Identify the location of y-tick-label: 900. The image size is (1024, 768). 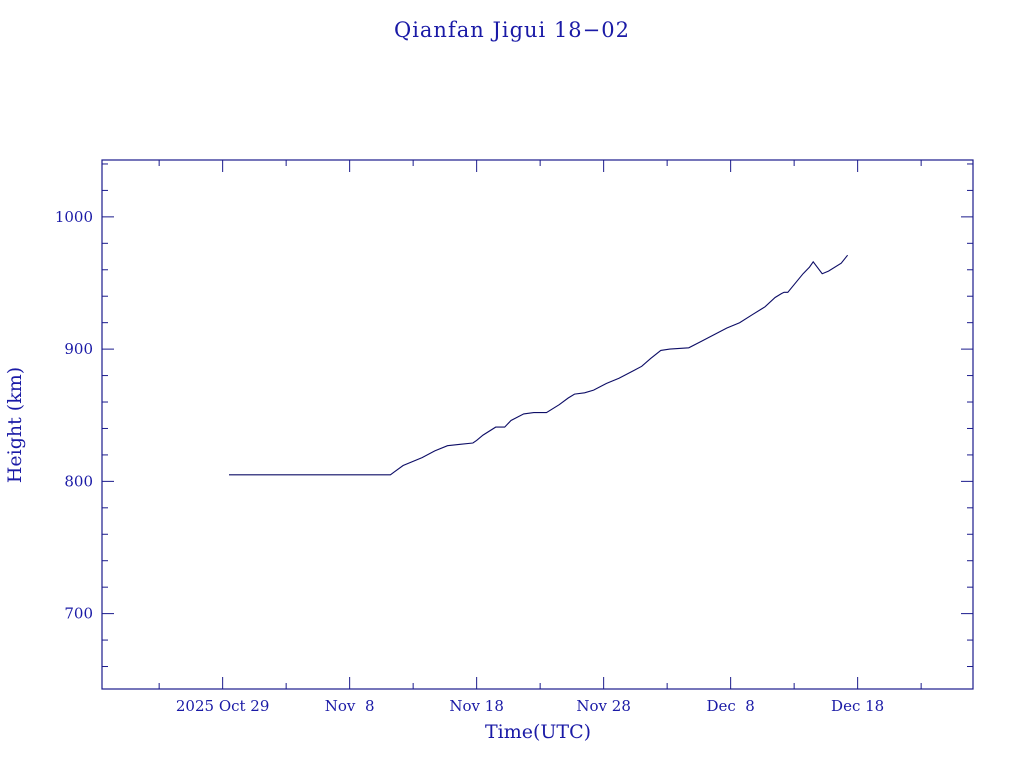
(78, 349).